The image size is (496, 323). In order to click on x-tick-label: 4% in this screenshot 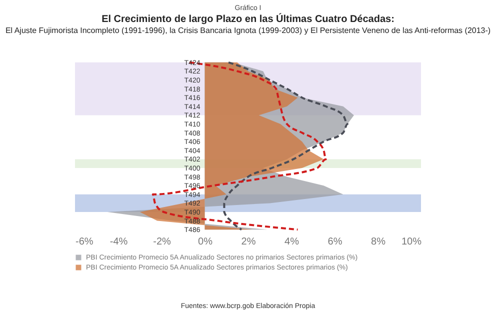, I will do `click(292, 242)`.